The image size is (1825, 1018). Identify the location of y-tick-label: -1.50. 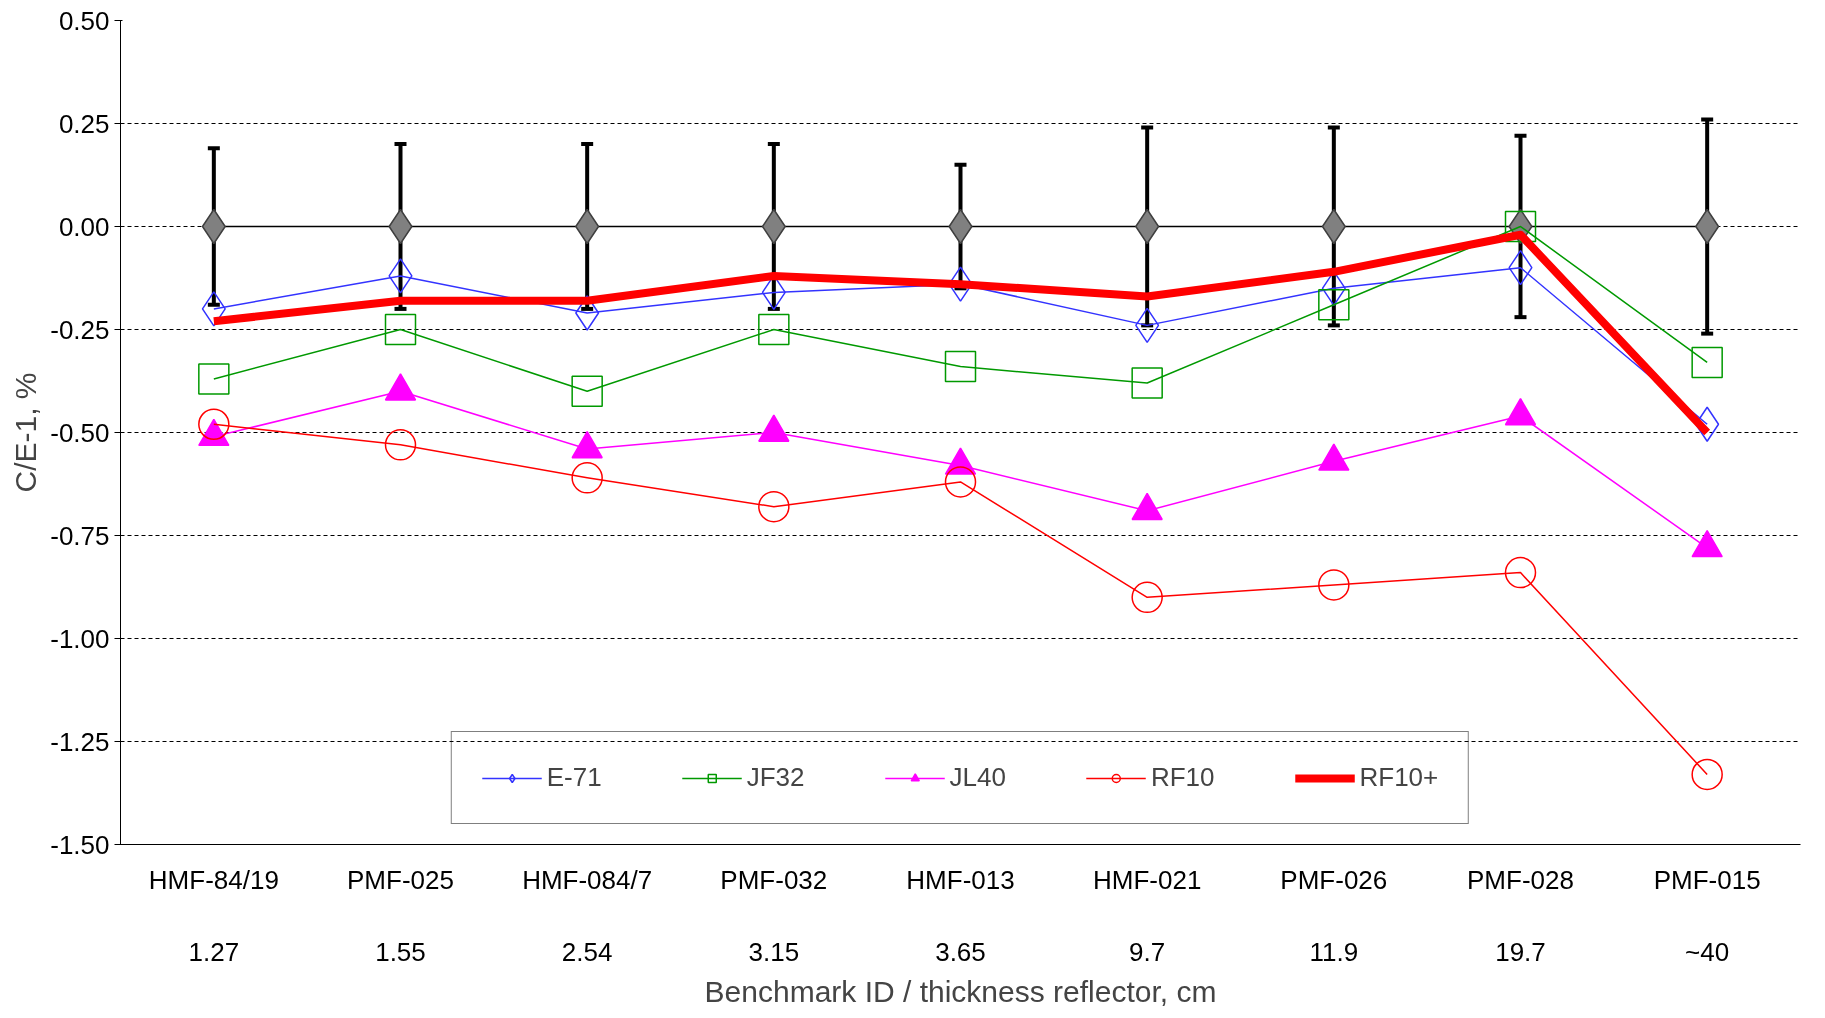
(80, 844).